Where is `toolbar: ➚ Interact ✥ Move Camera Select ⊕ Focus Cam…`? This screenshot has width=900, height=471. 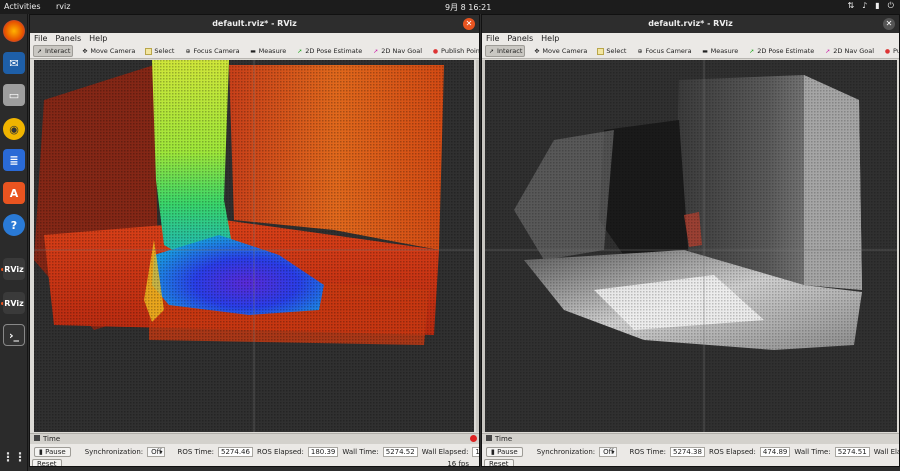 toolbar: ➚ Interact ✥ Move Camera Select ⊕ Focus Cam… is located at coordinates (254, 51).